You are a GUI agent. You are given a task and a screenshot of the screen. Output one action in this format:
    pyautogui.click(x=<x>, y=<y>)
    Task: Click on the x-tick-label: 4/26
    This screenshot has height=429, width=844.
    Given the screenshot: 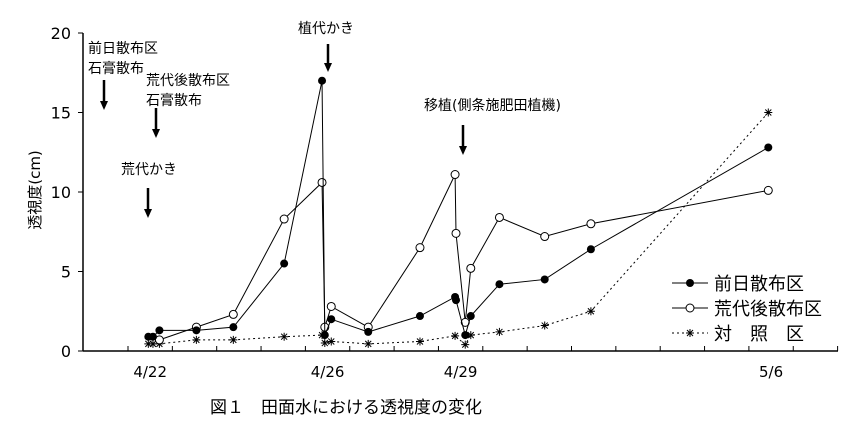 What is the action you would take?
    pyautogui.click(x=328, y=372)
    